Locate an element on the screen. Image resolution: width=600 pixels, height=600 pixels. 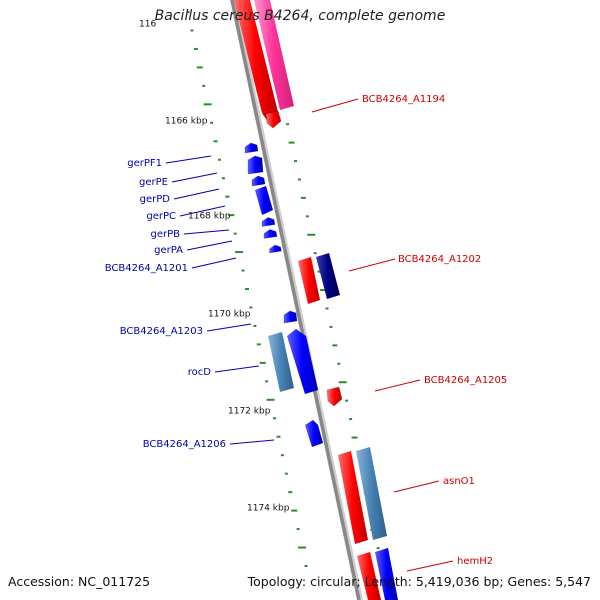
gene-label: gerPB is located at coordinates (165, 234).